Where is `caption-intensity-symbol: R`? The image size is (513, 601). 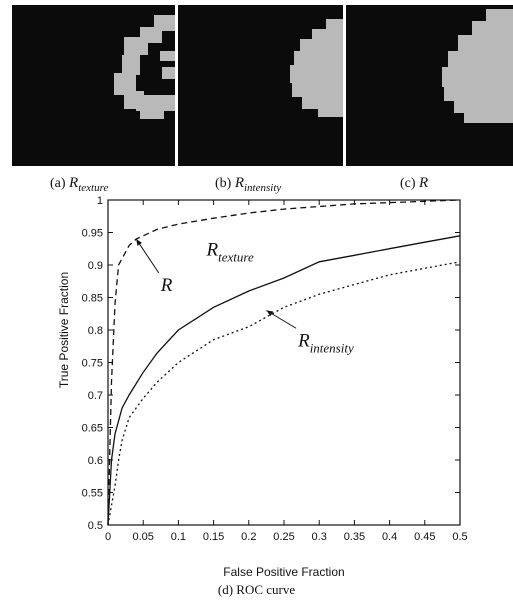
caption-intensity-symbol: R is located at coordinates (239, 183).